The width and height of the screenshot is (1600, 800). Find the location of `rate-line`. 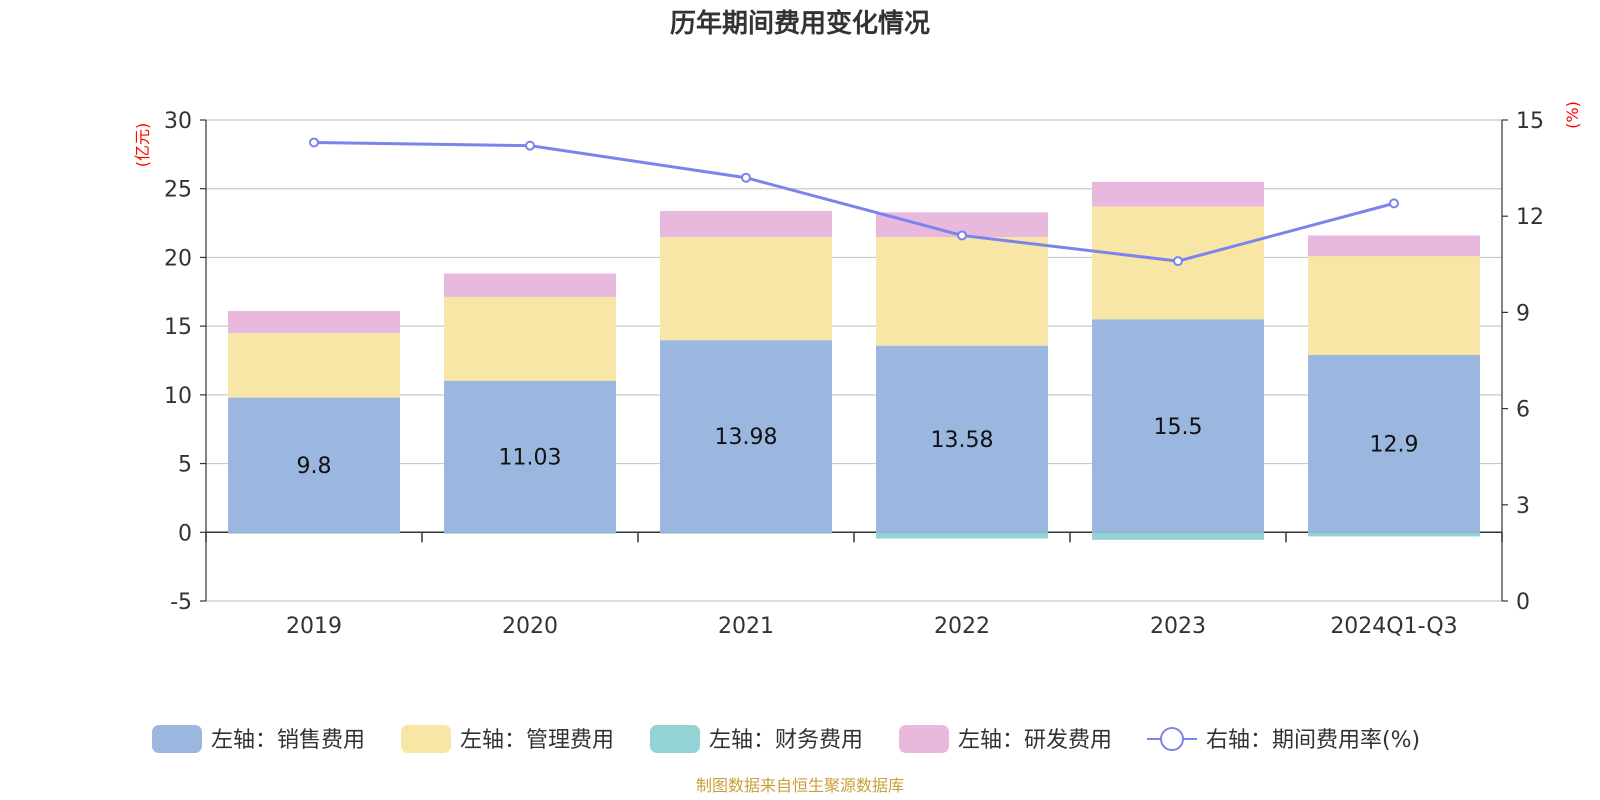

rate-line is located at coordinates (854, 202).